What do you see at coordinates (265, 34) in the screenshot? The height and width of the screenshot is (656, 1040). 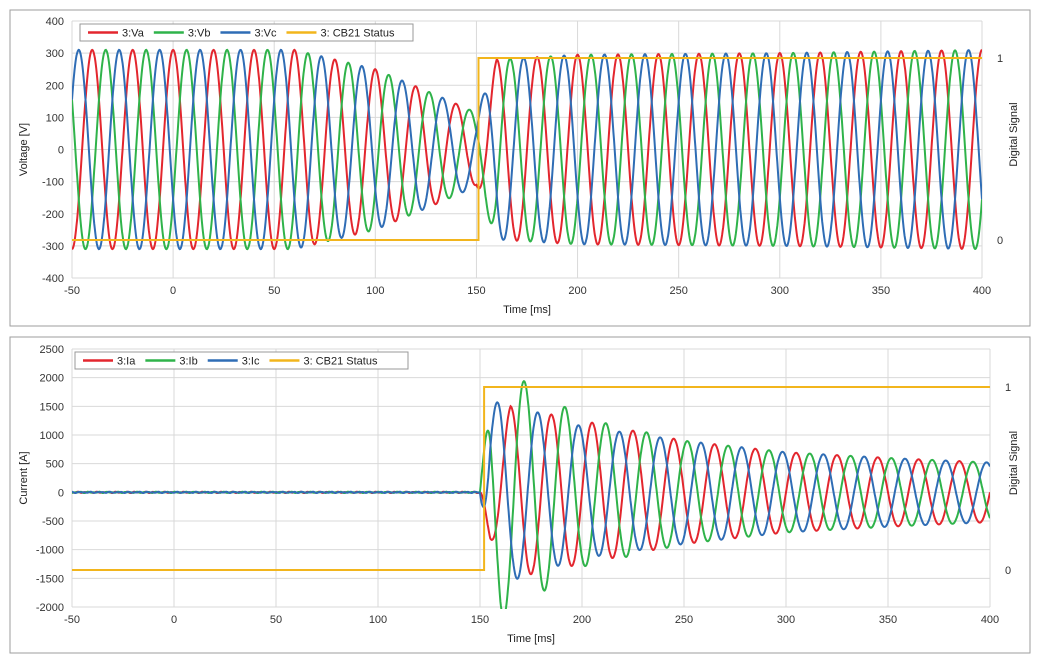 I see `legend-label: 3:Vc` at bounding box center [265, 34].